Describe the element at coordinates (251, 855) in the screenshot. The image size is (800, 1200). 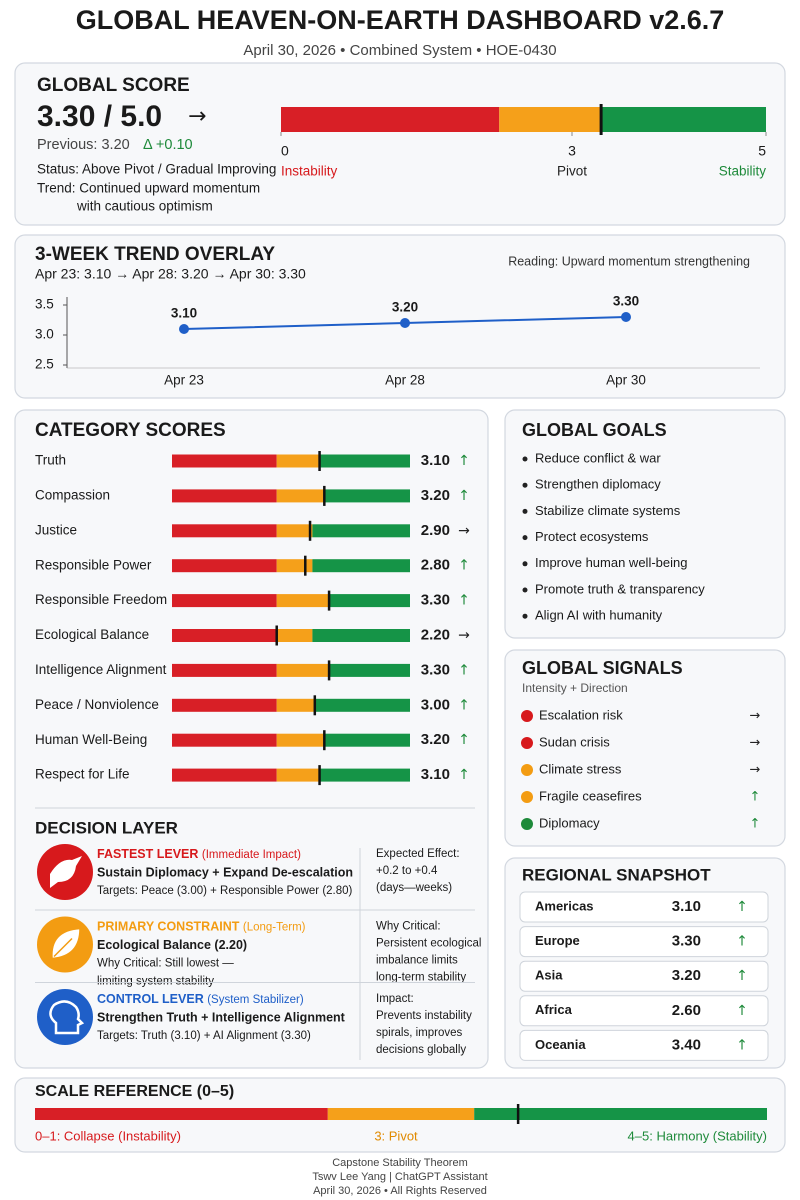
I see `decision-tag: (Immediate Impact)` at that location.